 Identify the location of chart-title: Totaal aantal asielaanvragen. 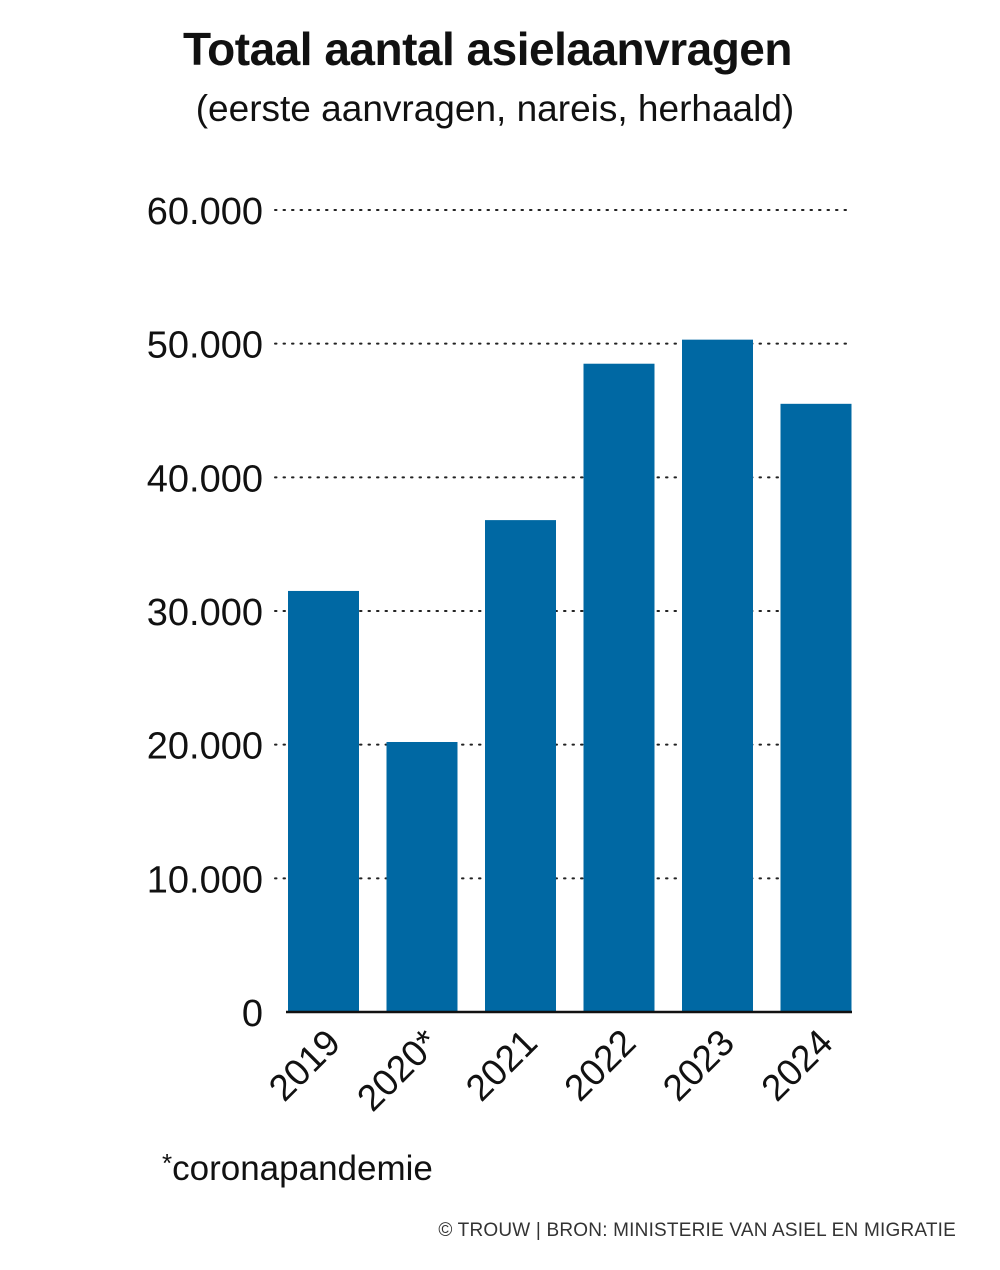
(487, 49).